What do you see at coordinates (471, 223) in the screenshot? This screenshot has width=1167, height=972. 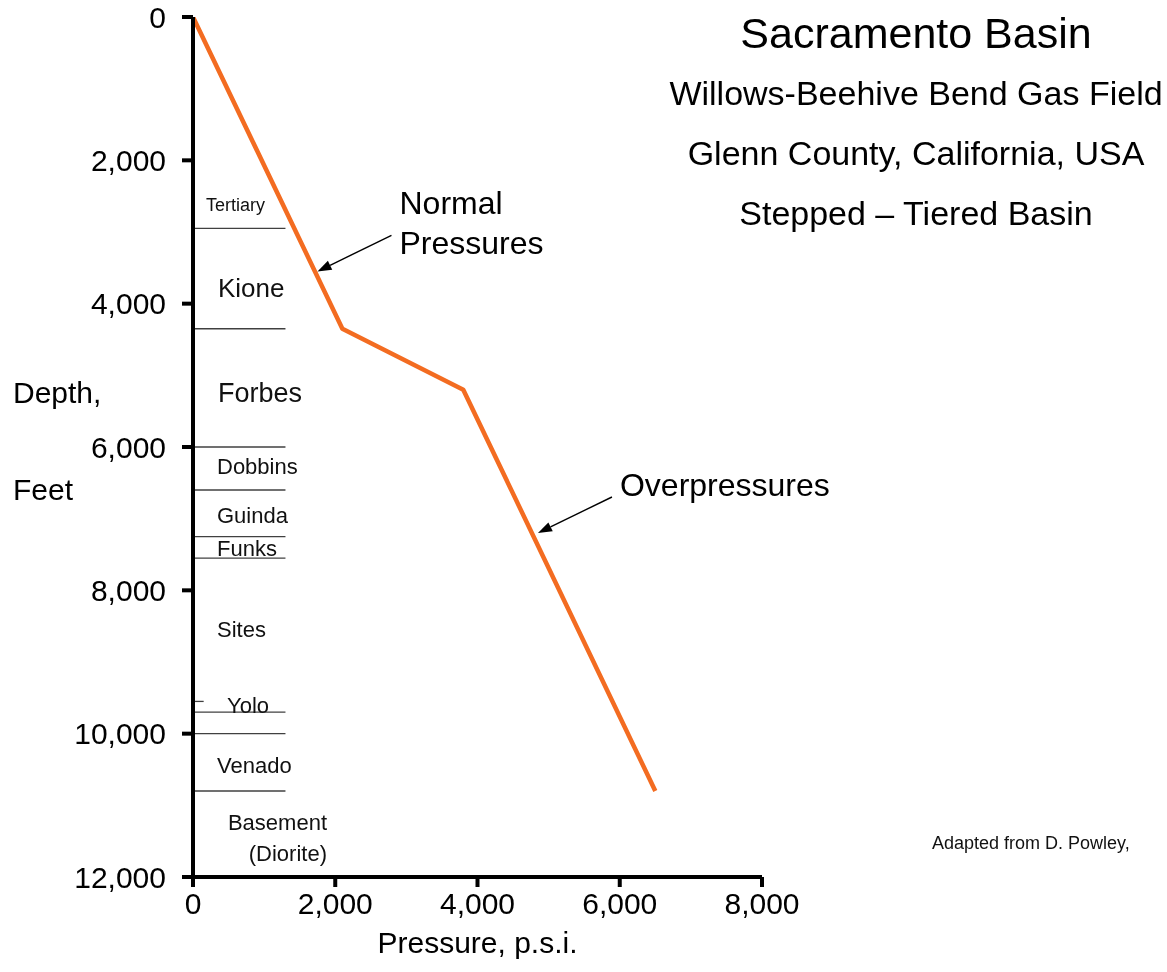 I see `annotation: Normal Pressures` at bounding box center [471, 223].